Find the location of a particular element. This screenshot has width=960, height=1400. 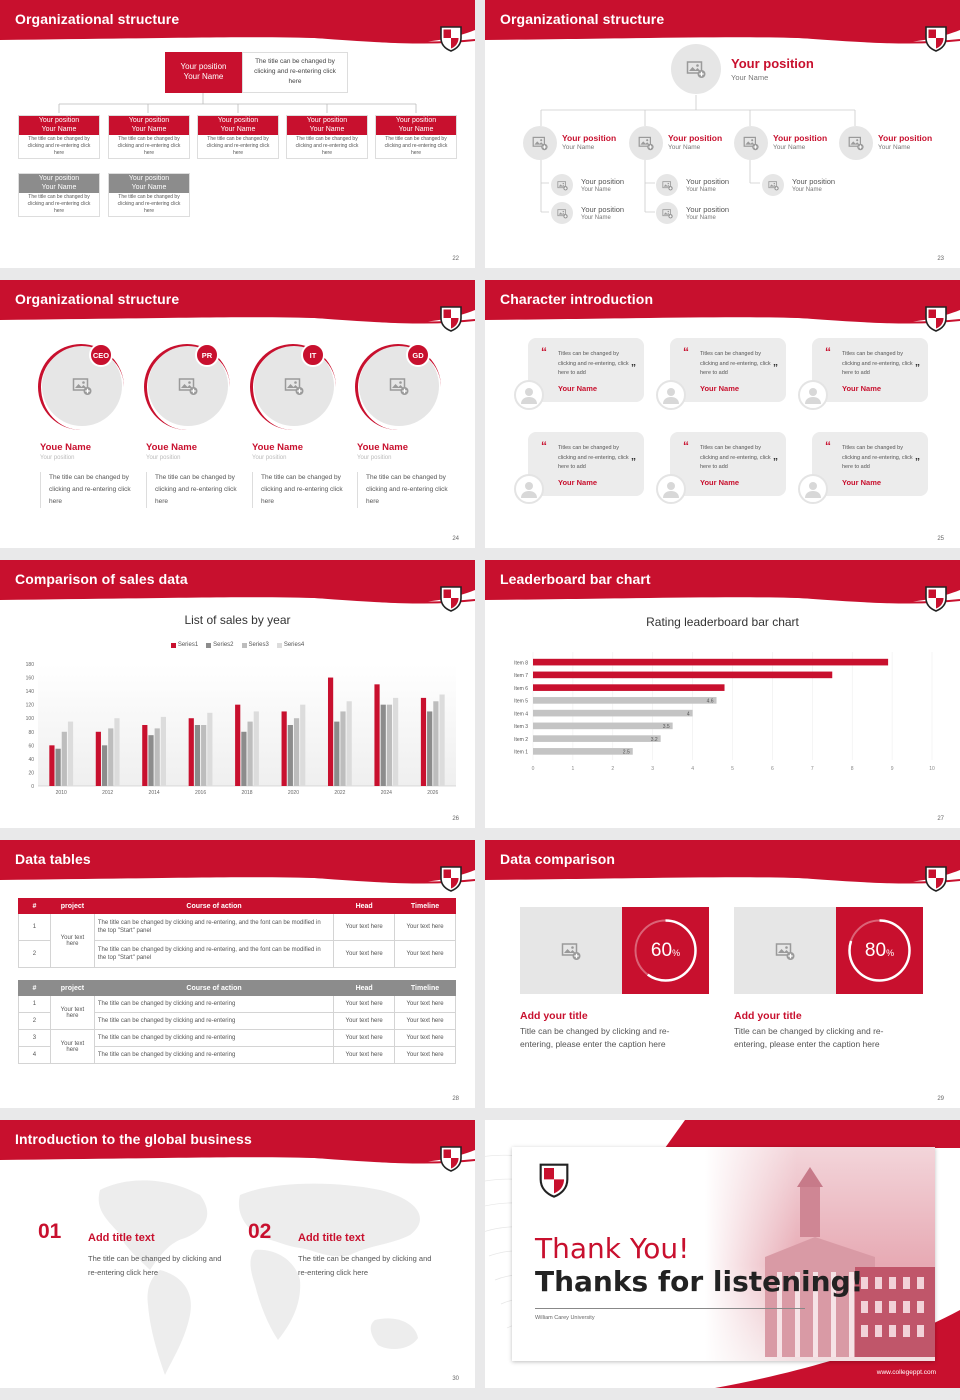

legend-label: Series1 is located at coordinates (188, 645).